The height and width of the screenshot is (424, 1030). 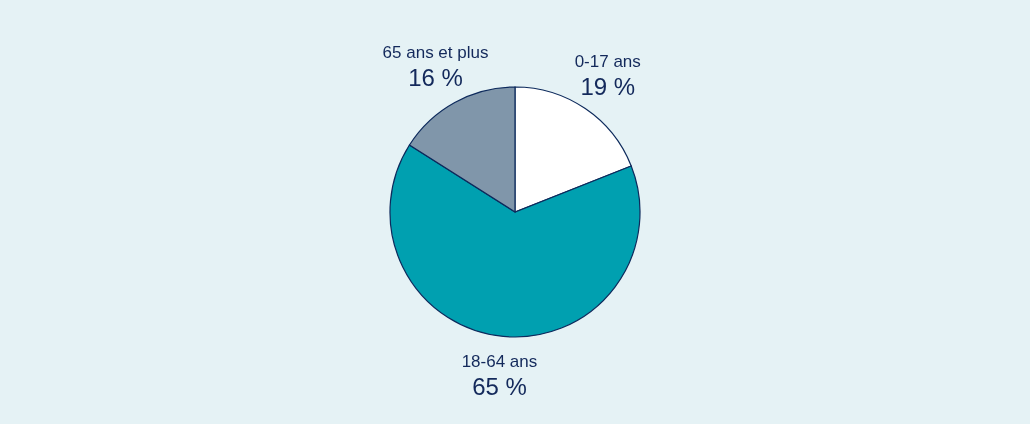 What do you see at coordinates (435, 53) in the screenshot?
I see `slice-label: 65 ans et plus` at bounding box center [435, 53].